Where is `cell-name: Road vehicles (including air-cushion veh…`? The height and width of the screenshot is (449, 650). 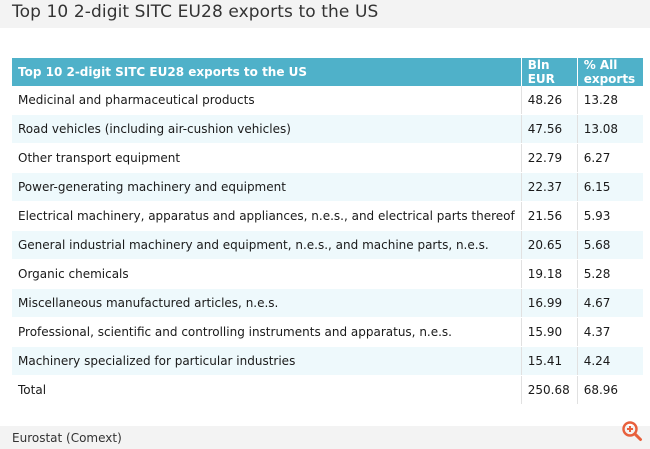
cell-name: Road vehicles (including air-cushion veh… is located at coordinates (267, 129).